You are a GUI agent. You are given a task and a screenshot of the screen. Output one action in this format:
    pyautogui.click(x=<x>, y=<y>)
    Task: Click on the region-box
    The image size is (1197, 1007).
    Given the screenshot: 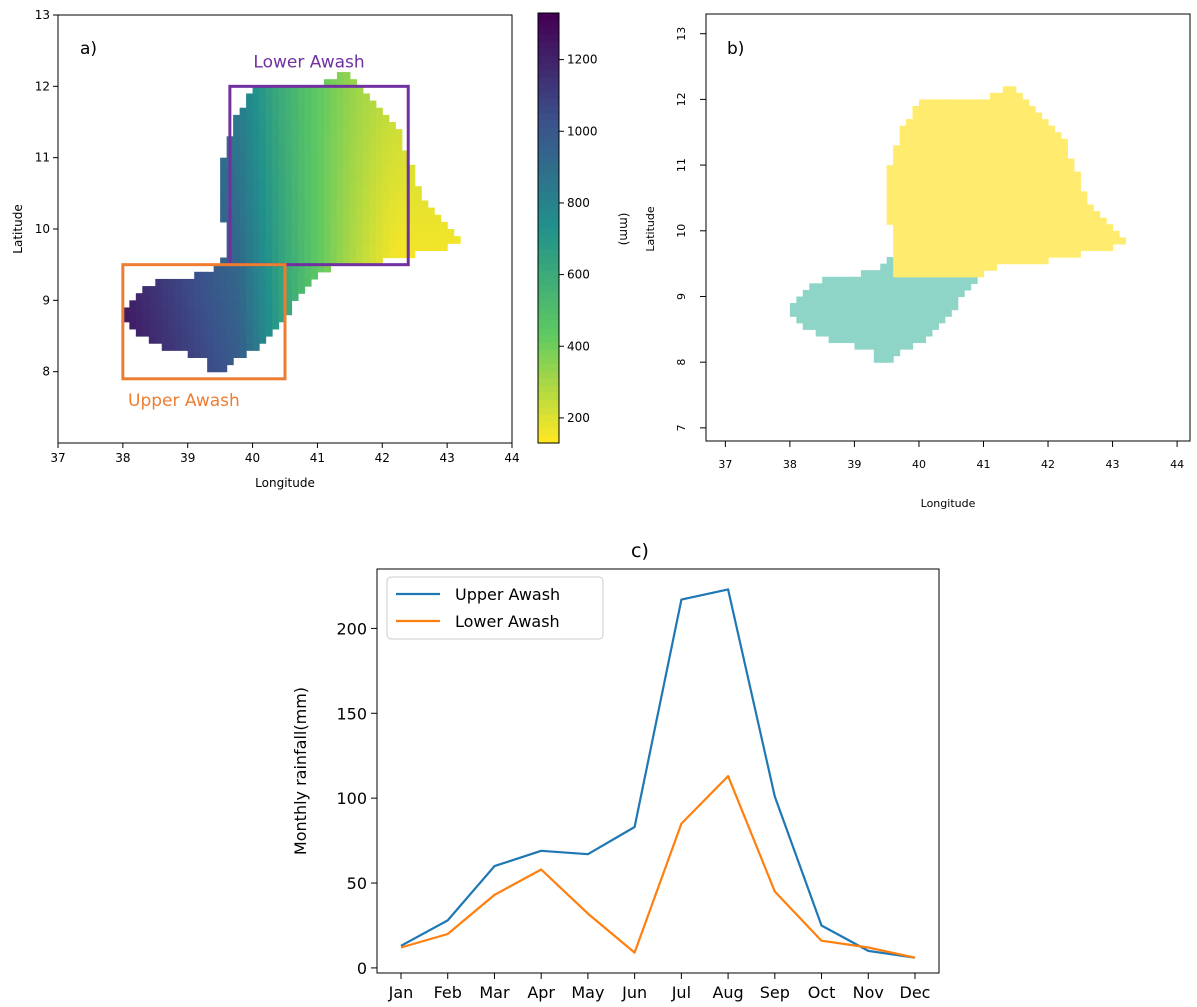 What is the action you would take?
    pyautogui.click(x=319, y=175)
    